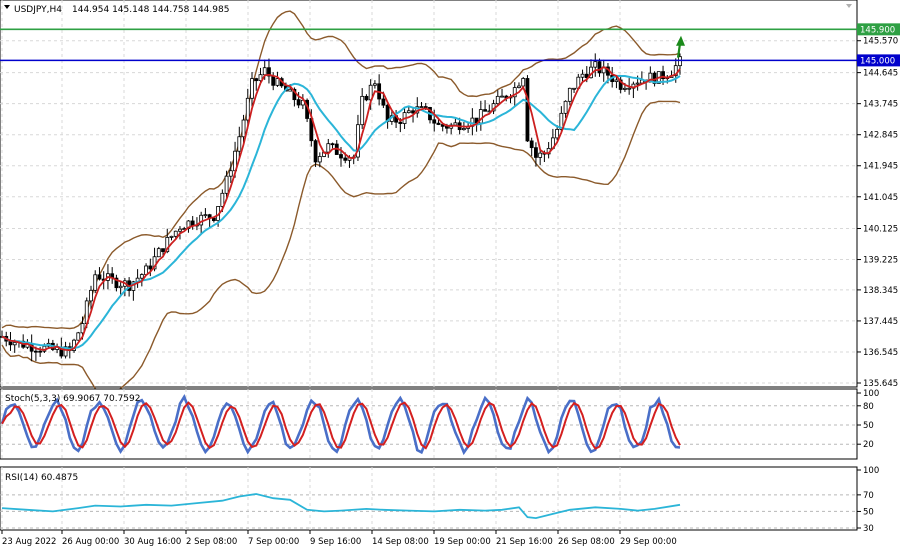 The width and height of the screenshot is (900, 553). I want to click on rsi-axis: 100 70 50 30, so click(868, 500).